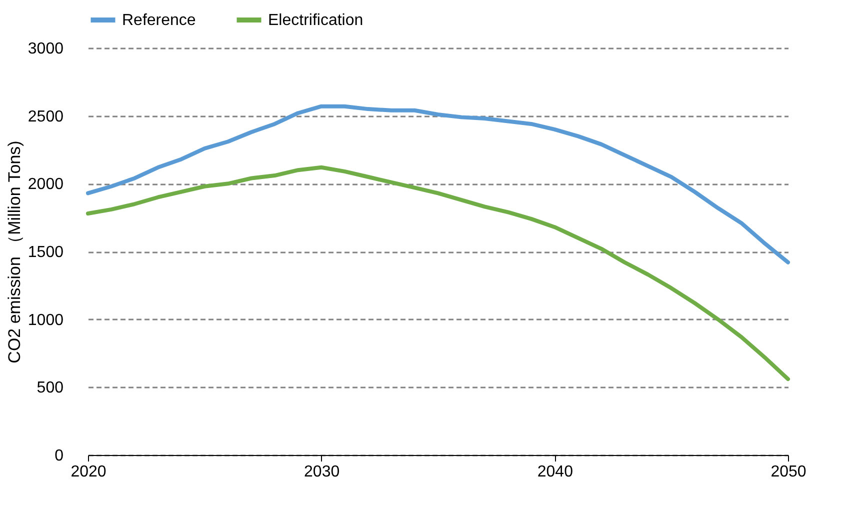 Image resolution: width=847 pixels, height=522 pixels. I want to click on y-tick-label: 2500, so click(46, 117).